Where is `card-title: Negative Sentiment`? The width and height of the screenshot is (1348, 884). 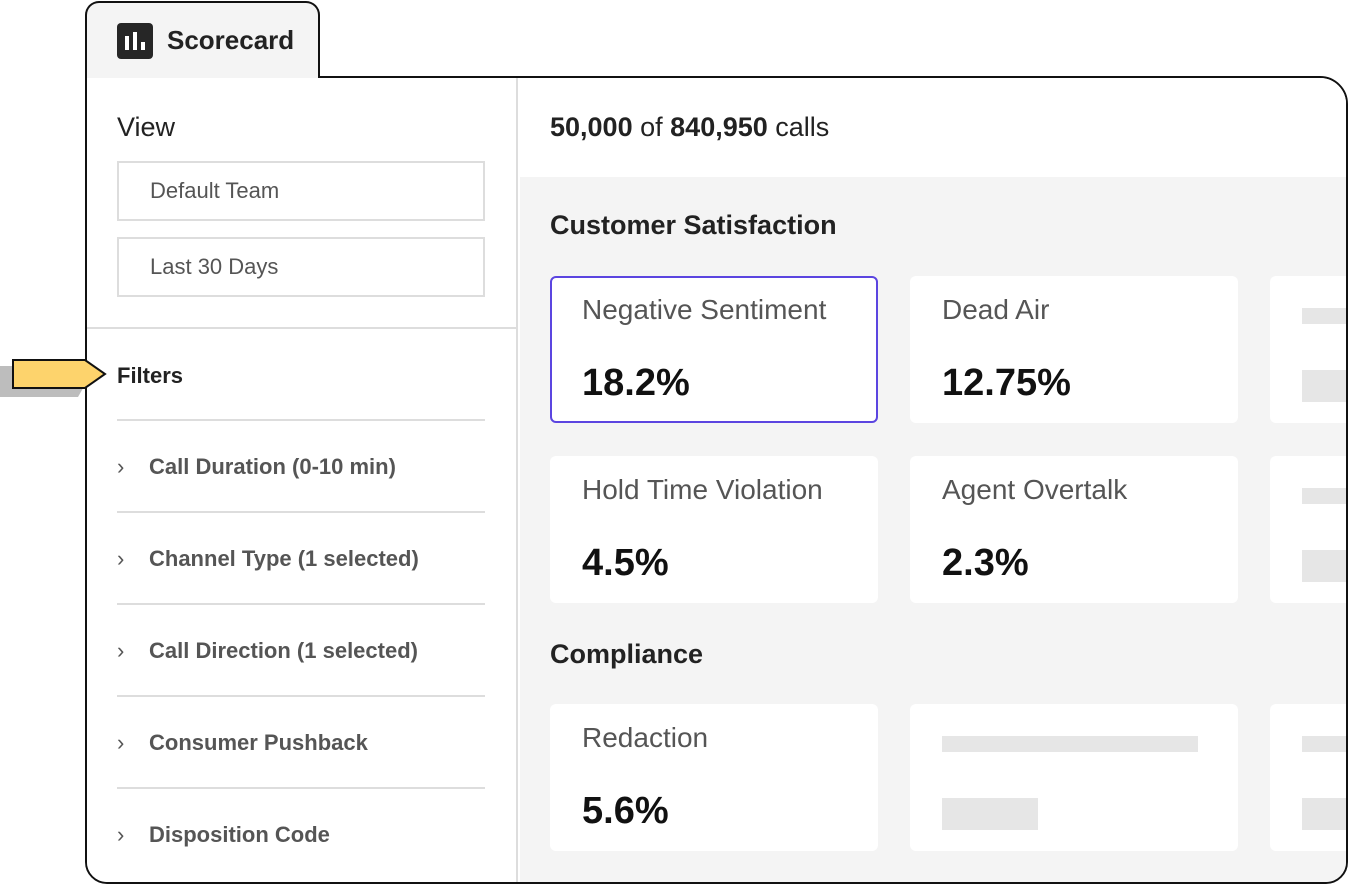
card-title: Negative Sentiment is located at coordinates (704, 309).